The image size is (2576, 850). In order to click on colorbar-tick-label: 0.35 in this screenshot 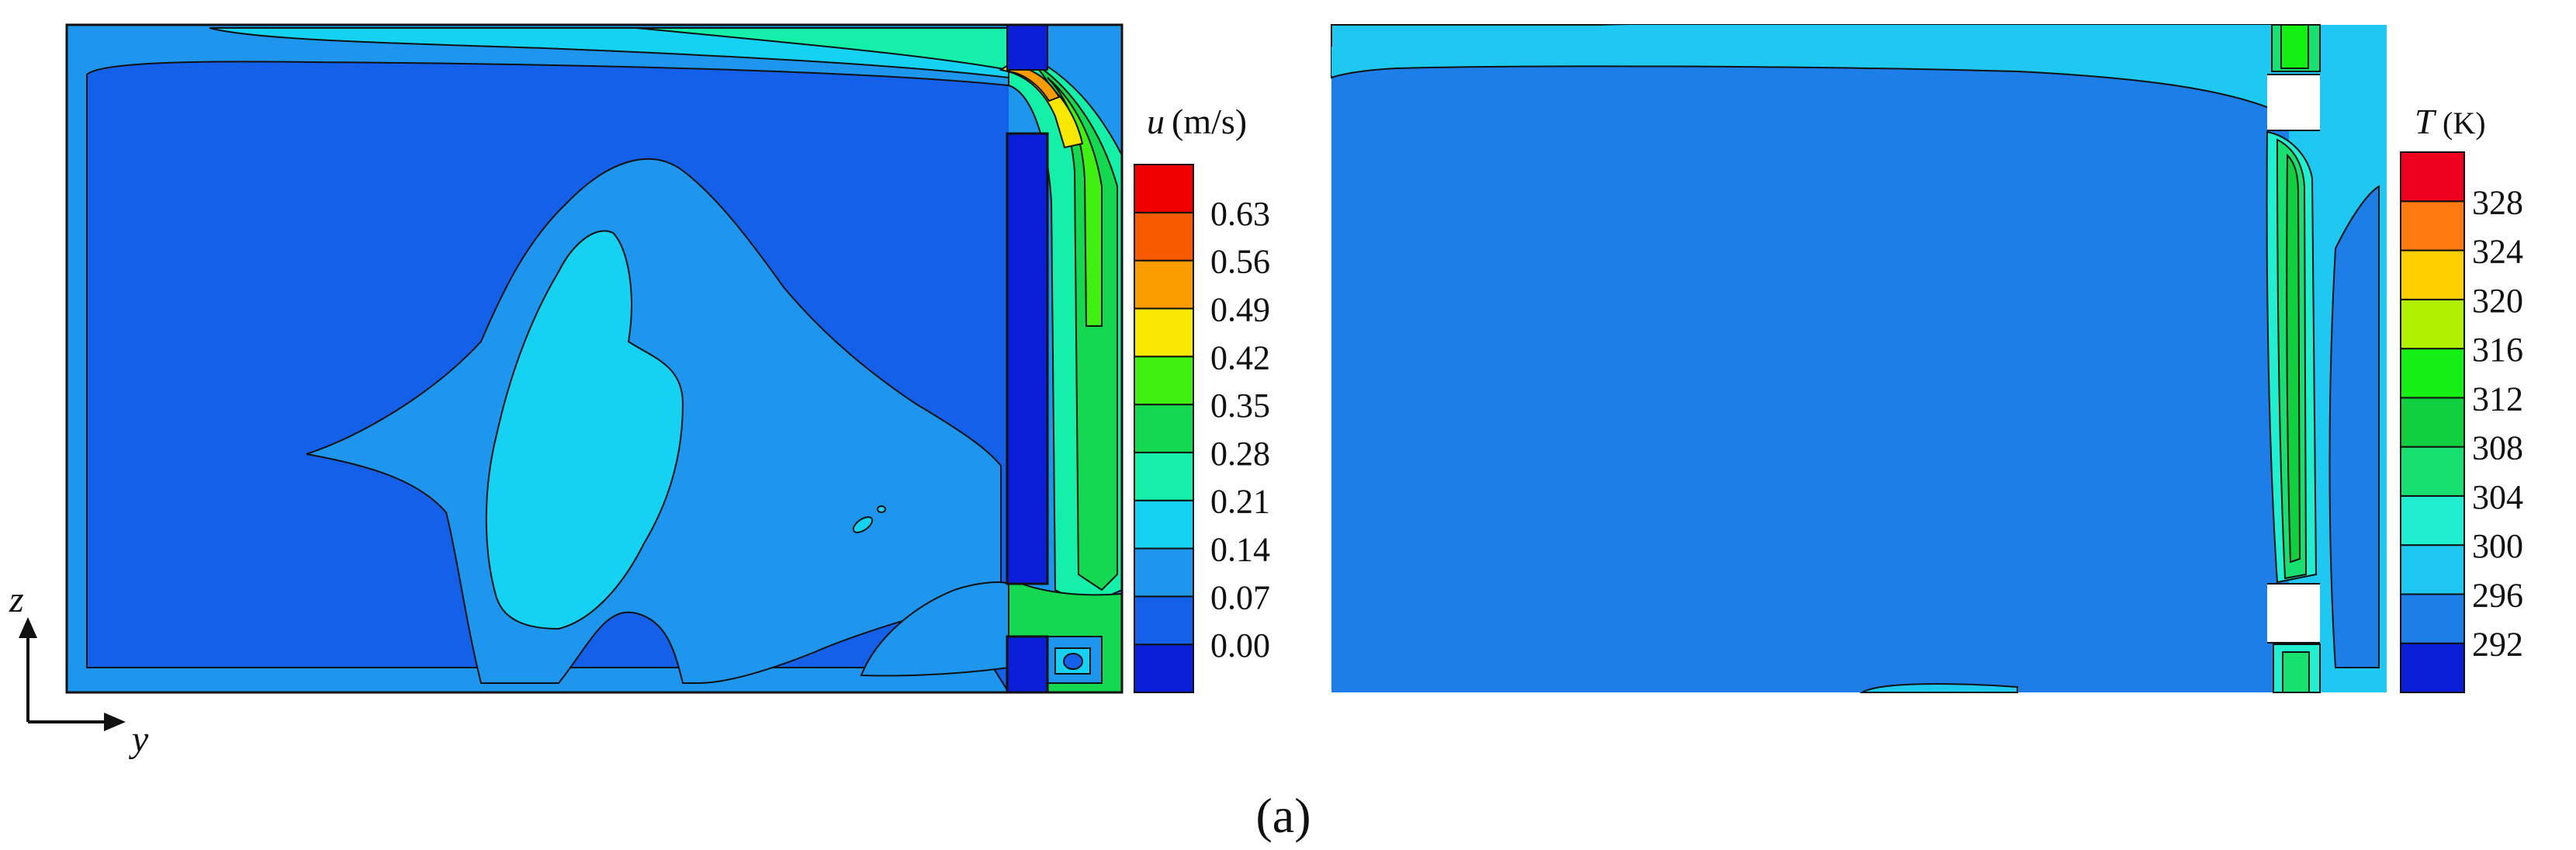, I will do `click(1240, 406)`.